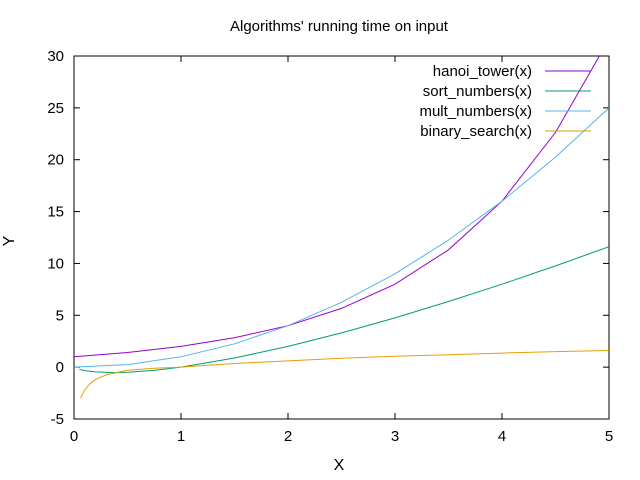 The height and width of the screenshot is (480, 640). What do you see at coordinates (74, 436) in the screenshot?
I see `x-tick-label: 0` at bounding box center [74, 436].